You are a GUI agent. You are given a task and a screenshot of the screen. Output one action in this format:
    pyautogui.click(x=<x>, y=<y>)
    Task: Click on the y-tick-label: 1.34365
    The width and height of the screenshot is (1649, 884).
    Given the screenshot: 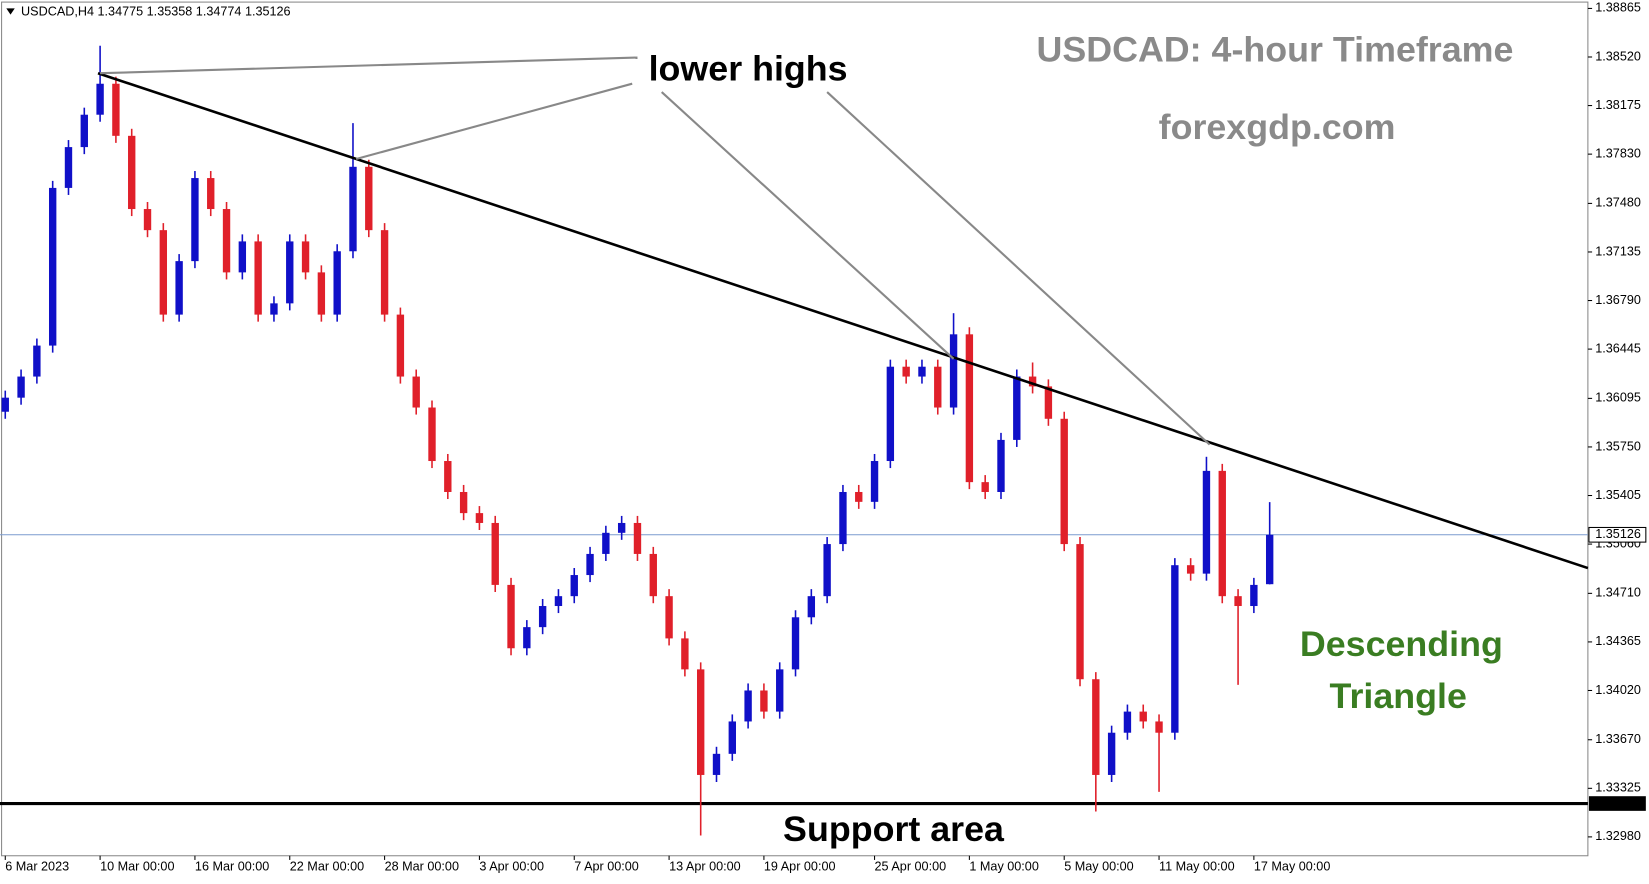 What is the action you would take?
    pyautogui.click(x=1618, y=641)
    